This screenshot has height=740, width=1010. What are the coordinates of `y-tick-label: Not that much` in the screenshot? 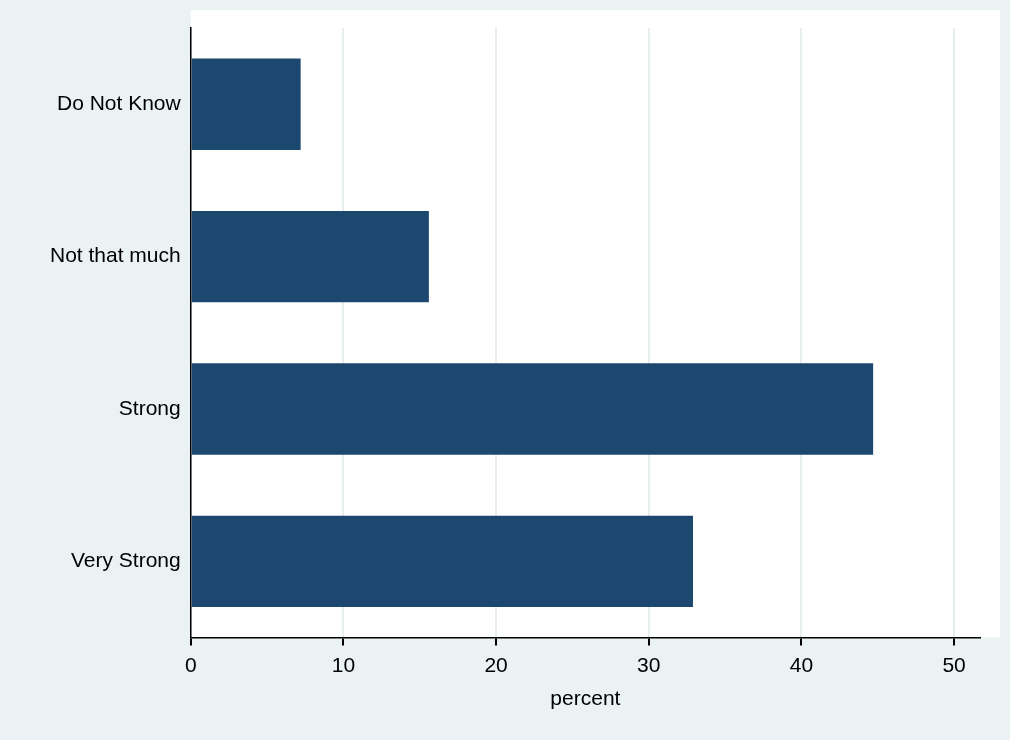 It's located at (115, 255).